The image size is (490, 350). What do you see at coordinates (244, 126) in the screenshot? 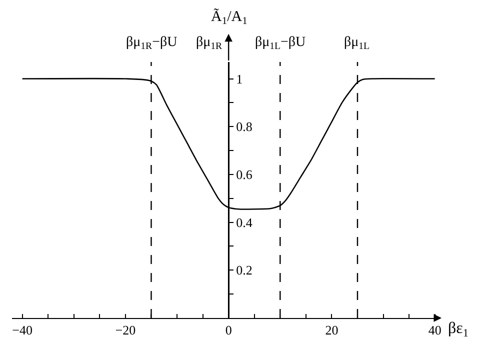
I see `y-tick-label: 0.8` at bounding box center [244, 126].